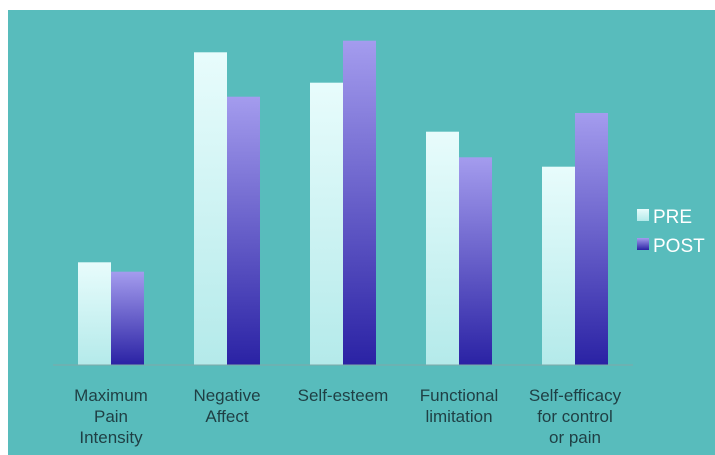  I want to click on category-label-self-efficacy: Self-efficacy for control or pain, so click(575, 416).